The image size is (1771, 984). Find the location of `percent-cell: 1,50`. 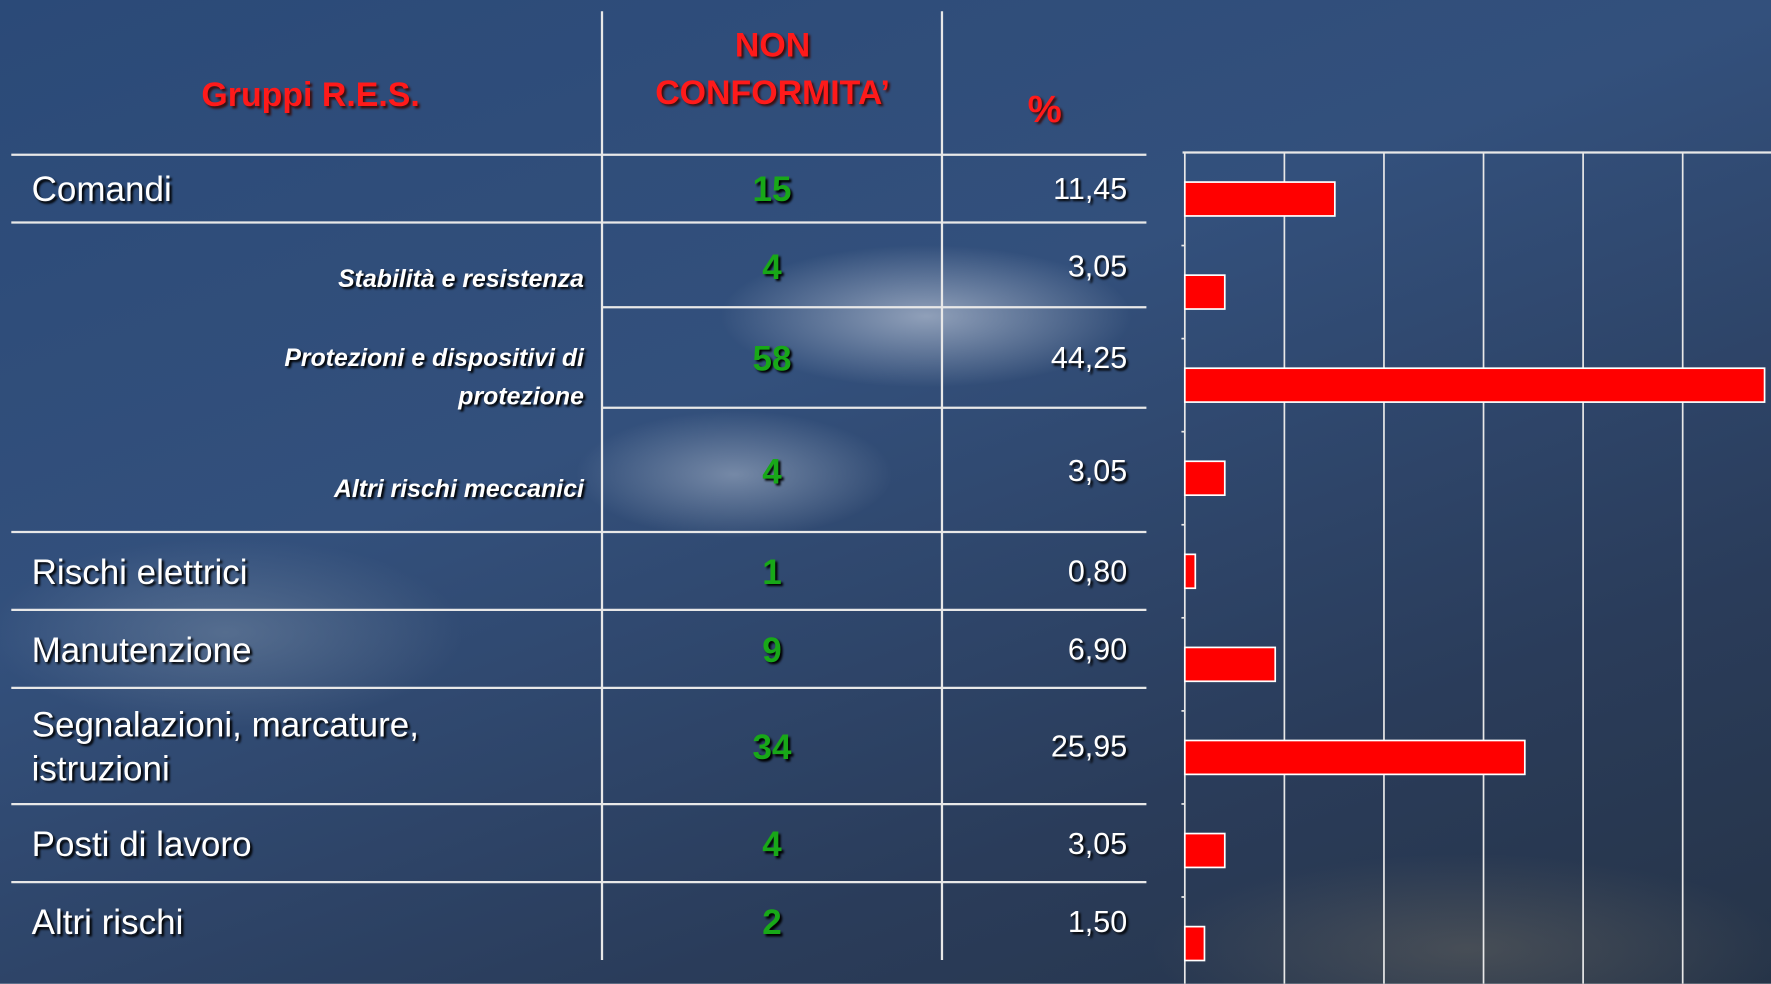

percent-cell: 1,50 is located at coordinates (1097, 921).